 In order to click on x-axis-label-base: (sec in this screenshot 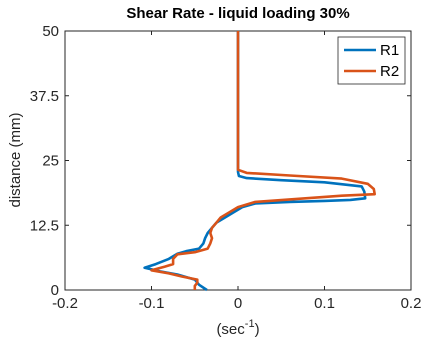, I will do `click(230, 329)`.